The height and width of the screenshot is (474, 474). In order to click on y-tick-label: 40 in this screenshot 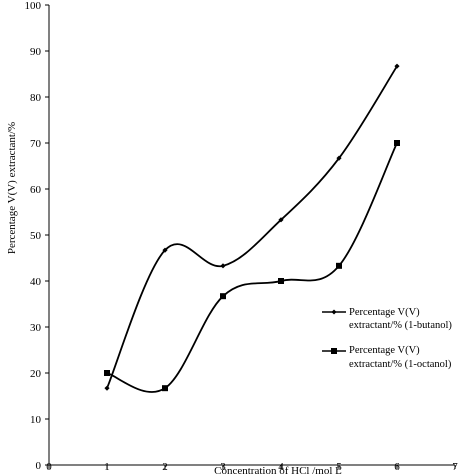, I will do `click(36, 282)`.